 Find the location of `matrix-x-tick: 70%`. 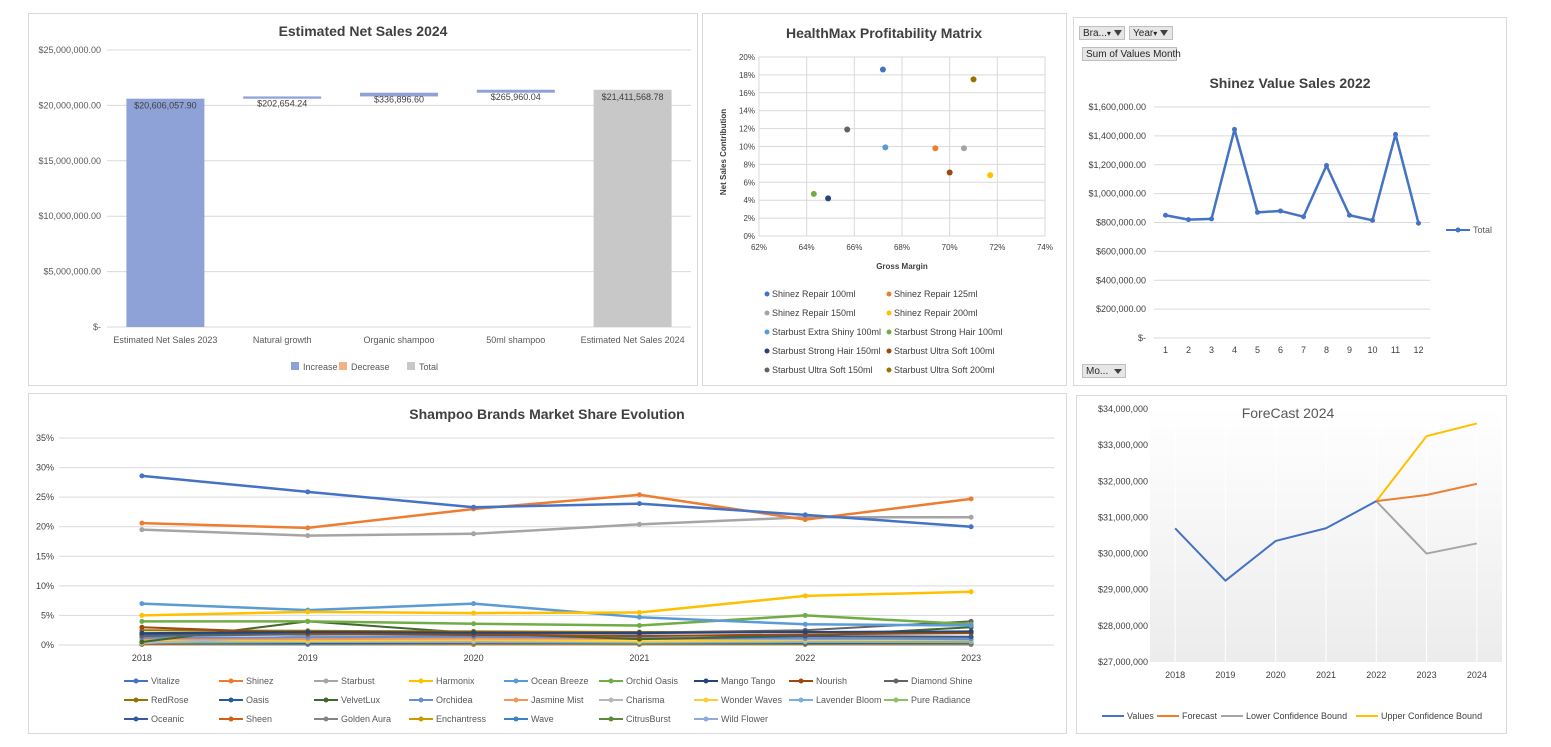

matrix-x-tick: 70% is located at coordinates (950, 247).